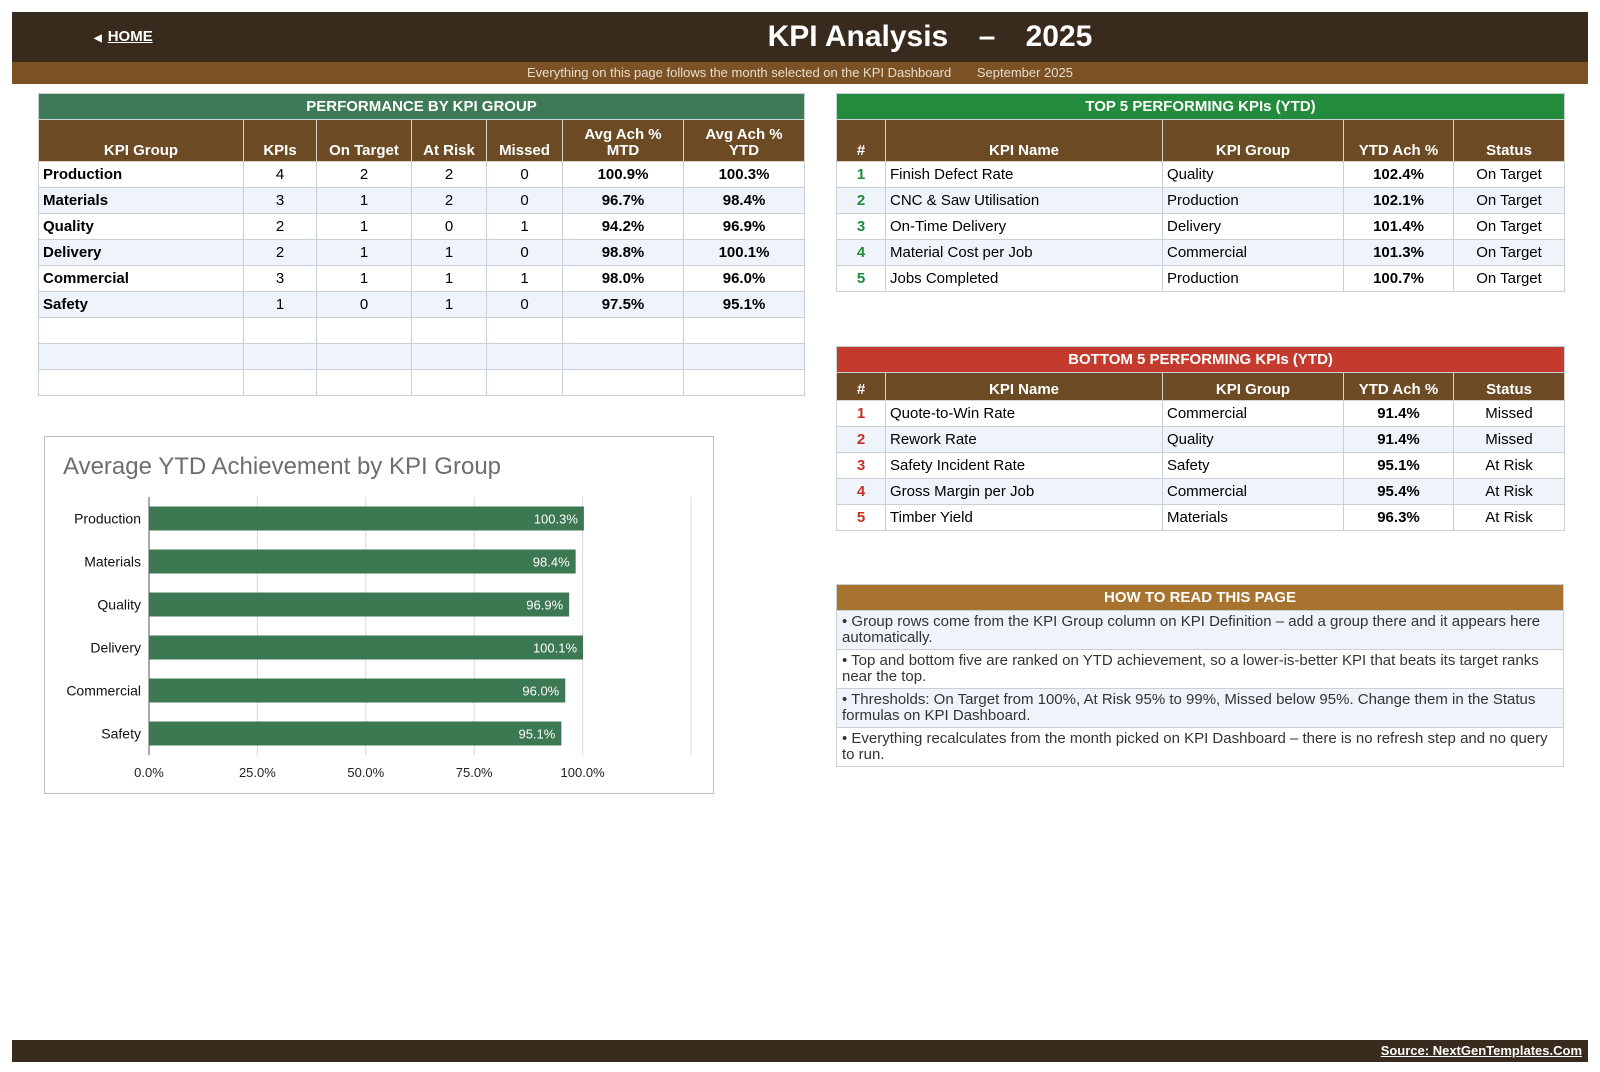 Image resolution: width=1600 pixels, height=1072 pixels. I want to click on column-header: Status, so click(1509, 386).